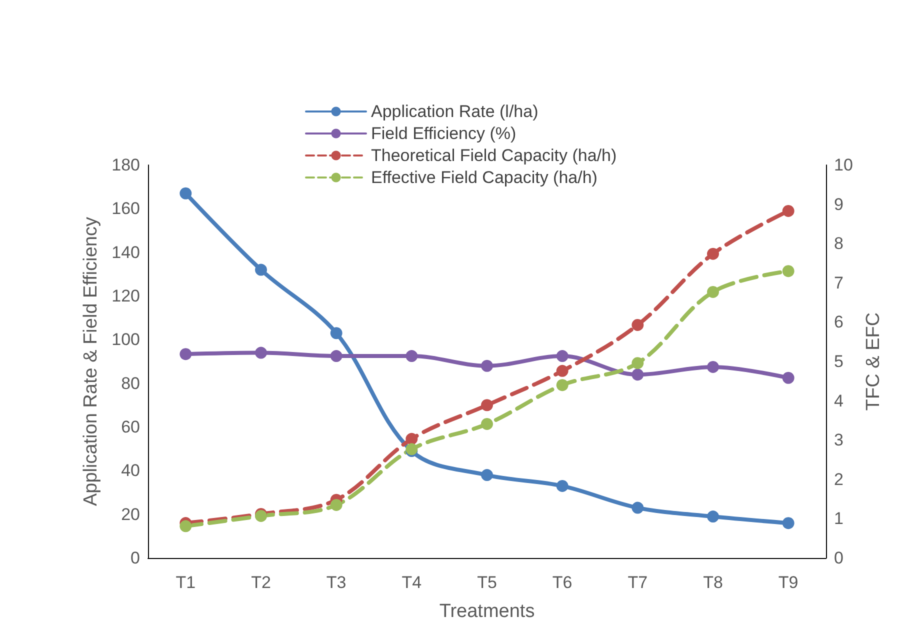 This screenshot has width=912, height=634. What do you see at coordinates (839, 440) in the screenshot?
I see `y2-tick-label: 3` at bounding box center [839, 440].